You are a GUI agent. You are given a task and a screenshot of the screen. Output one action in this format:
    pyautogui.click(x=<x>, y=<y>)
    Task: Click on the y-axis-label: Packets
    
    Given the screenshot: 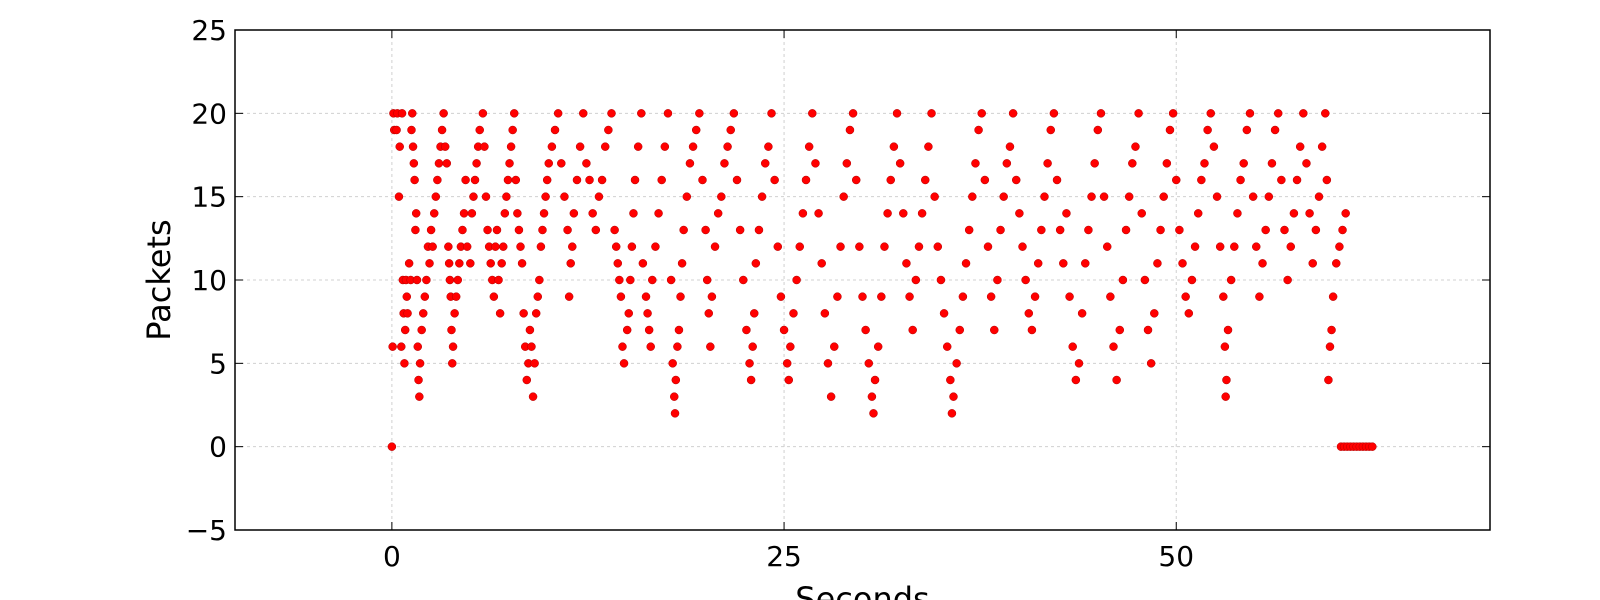 What is the action you would take?
    pyautogui.click(x=159, y=279)
    